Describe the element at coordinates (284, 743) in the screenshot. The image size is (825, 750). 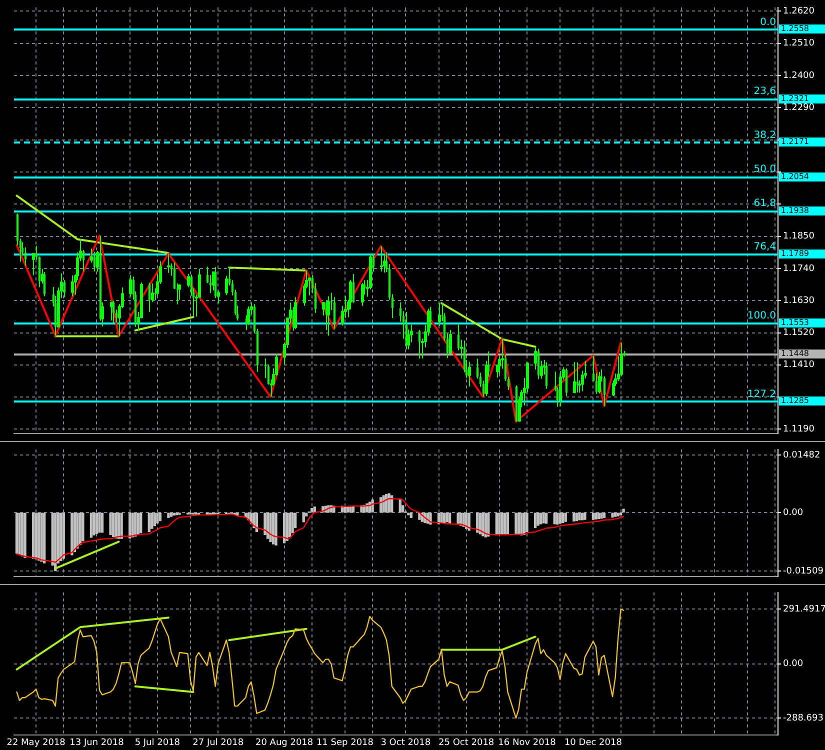
I see `x-tick-label: 20 Aug 2018` at that location.